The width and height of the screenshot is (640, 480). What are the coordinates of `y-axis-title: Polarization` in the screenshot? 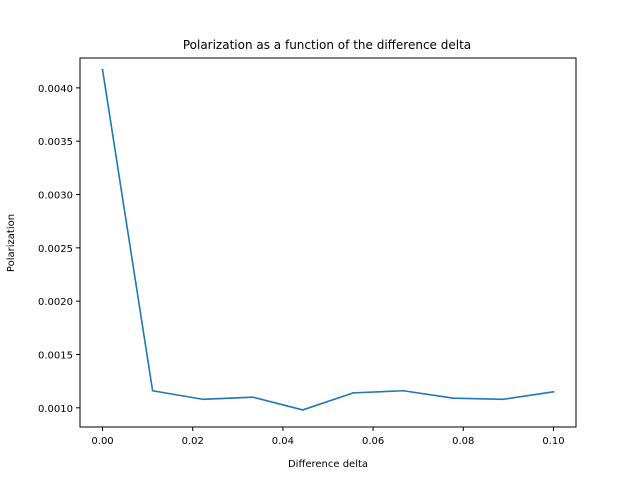 It's located at (11, 243).